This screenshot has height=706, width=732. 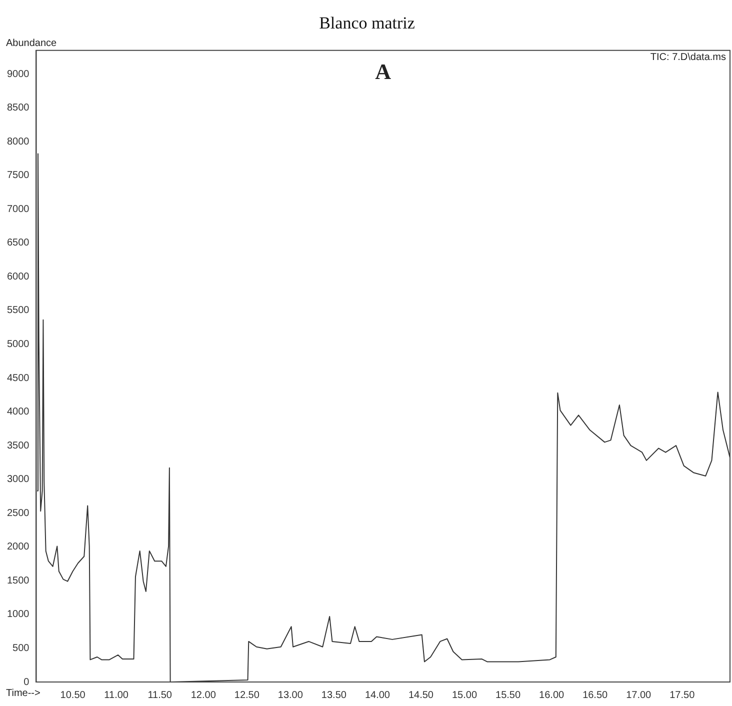 What do you see at coordinates (18, 209) in the screenshot?
I see `y-tick-label: 7000` at bounding box center [18, 209].